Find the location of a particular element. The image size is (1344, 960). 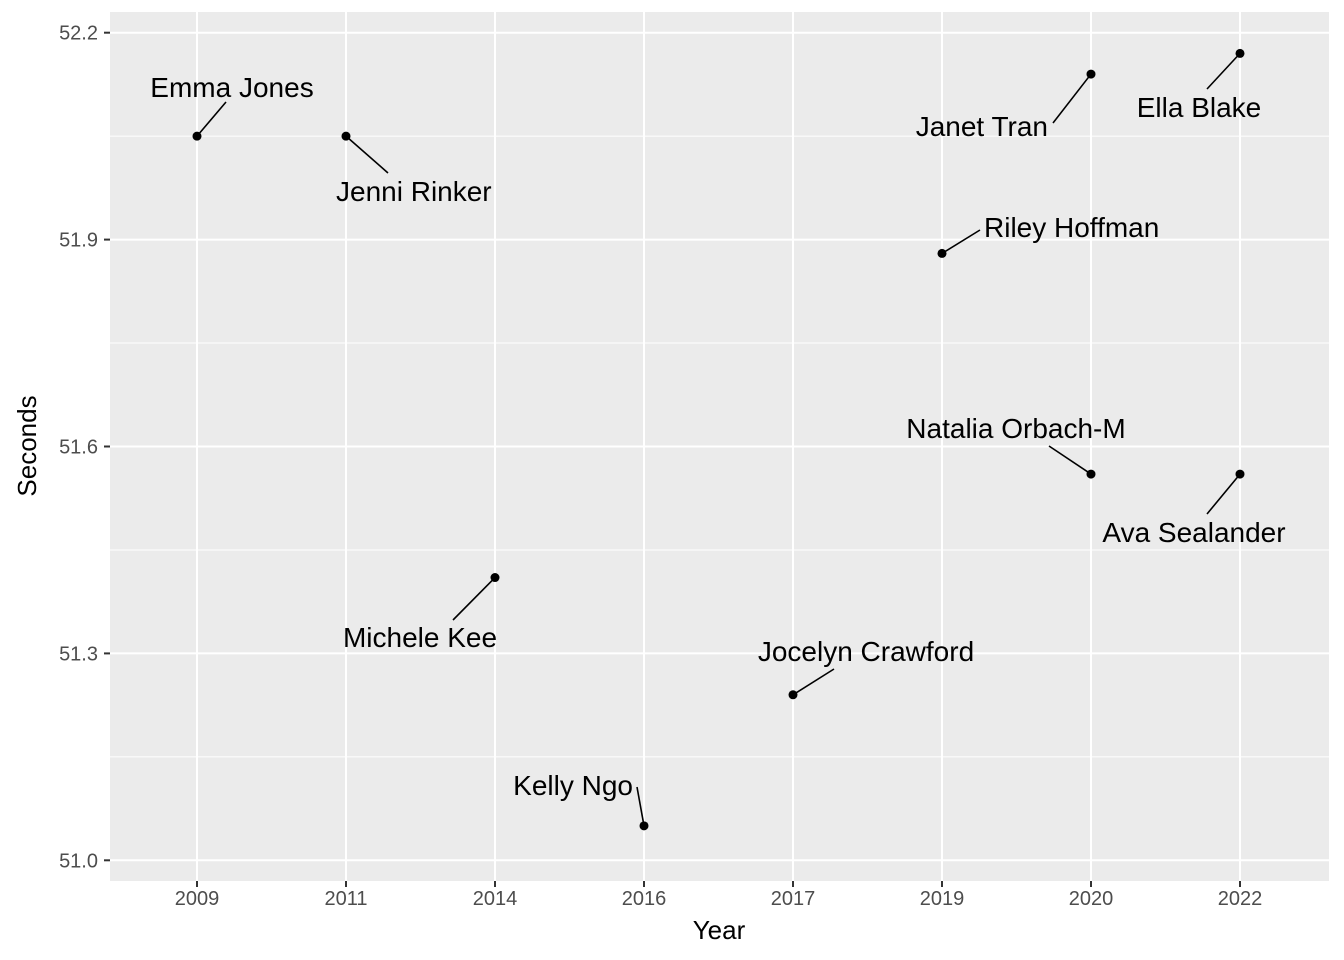

point-label: Ava Sealander is located at coordinates (1193, 532).